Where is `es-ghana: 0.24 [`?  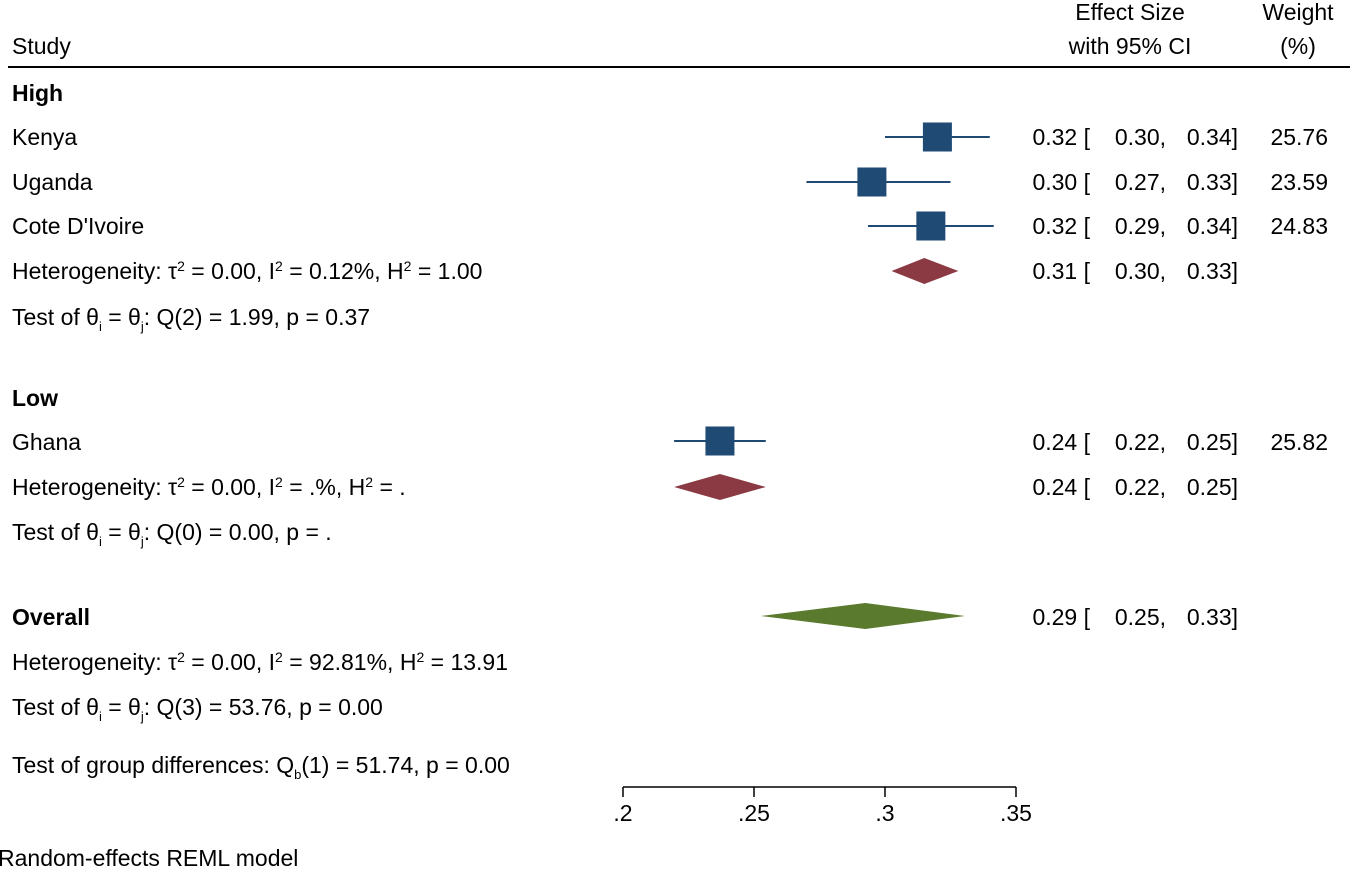 es-ghana: 0.24 [ is located at coordinates (1061, 442).